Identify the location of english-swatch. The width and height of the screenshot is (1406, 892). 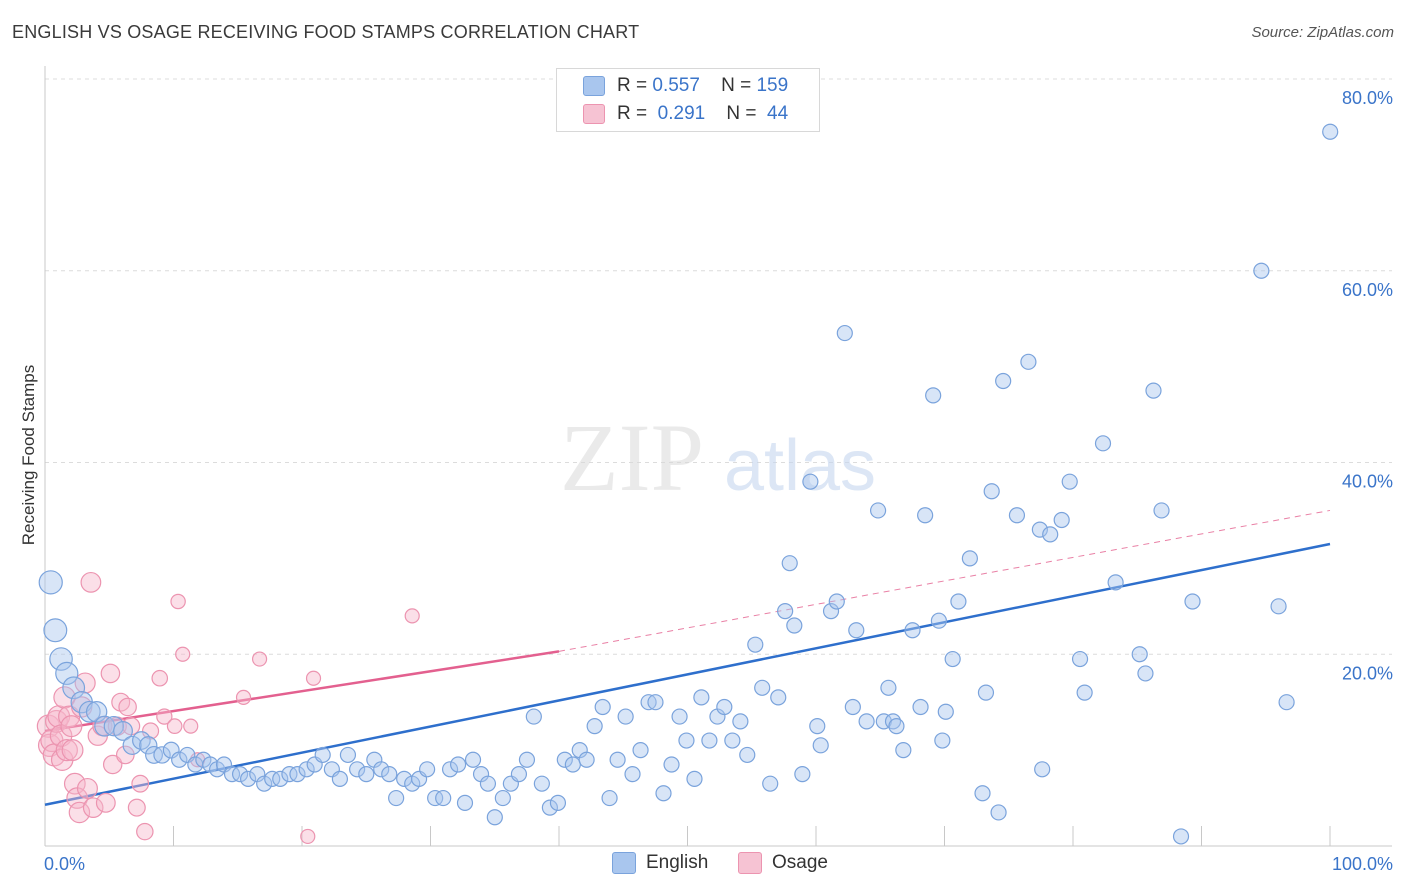
(594, 86).